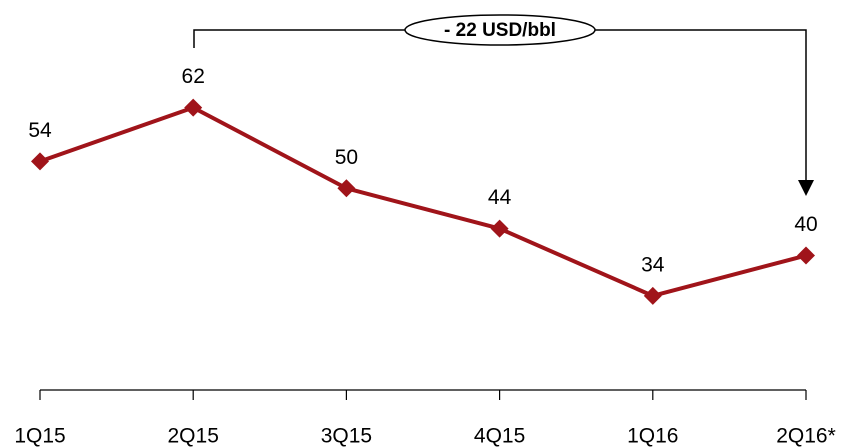 The height and width of the screenshot is (447, 843). I want to click on data-label: 54, so click(40, 130).